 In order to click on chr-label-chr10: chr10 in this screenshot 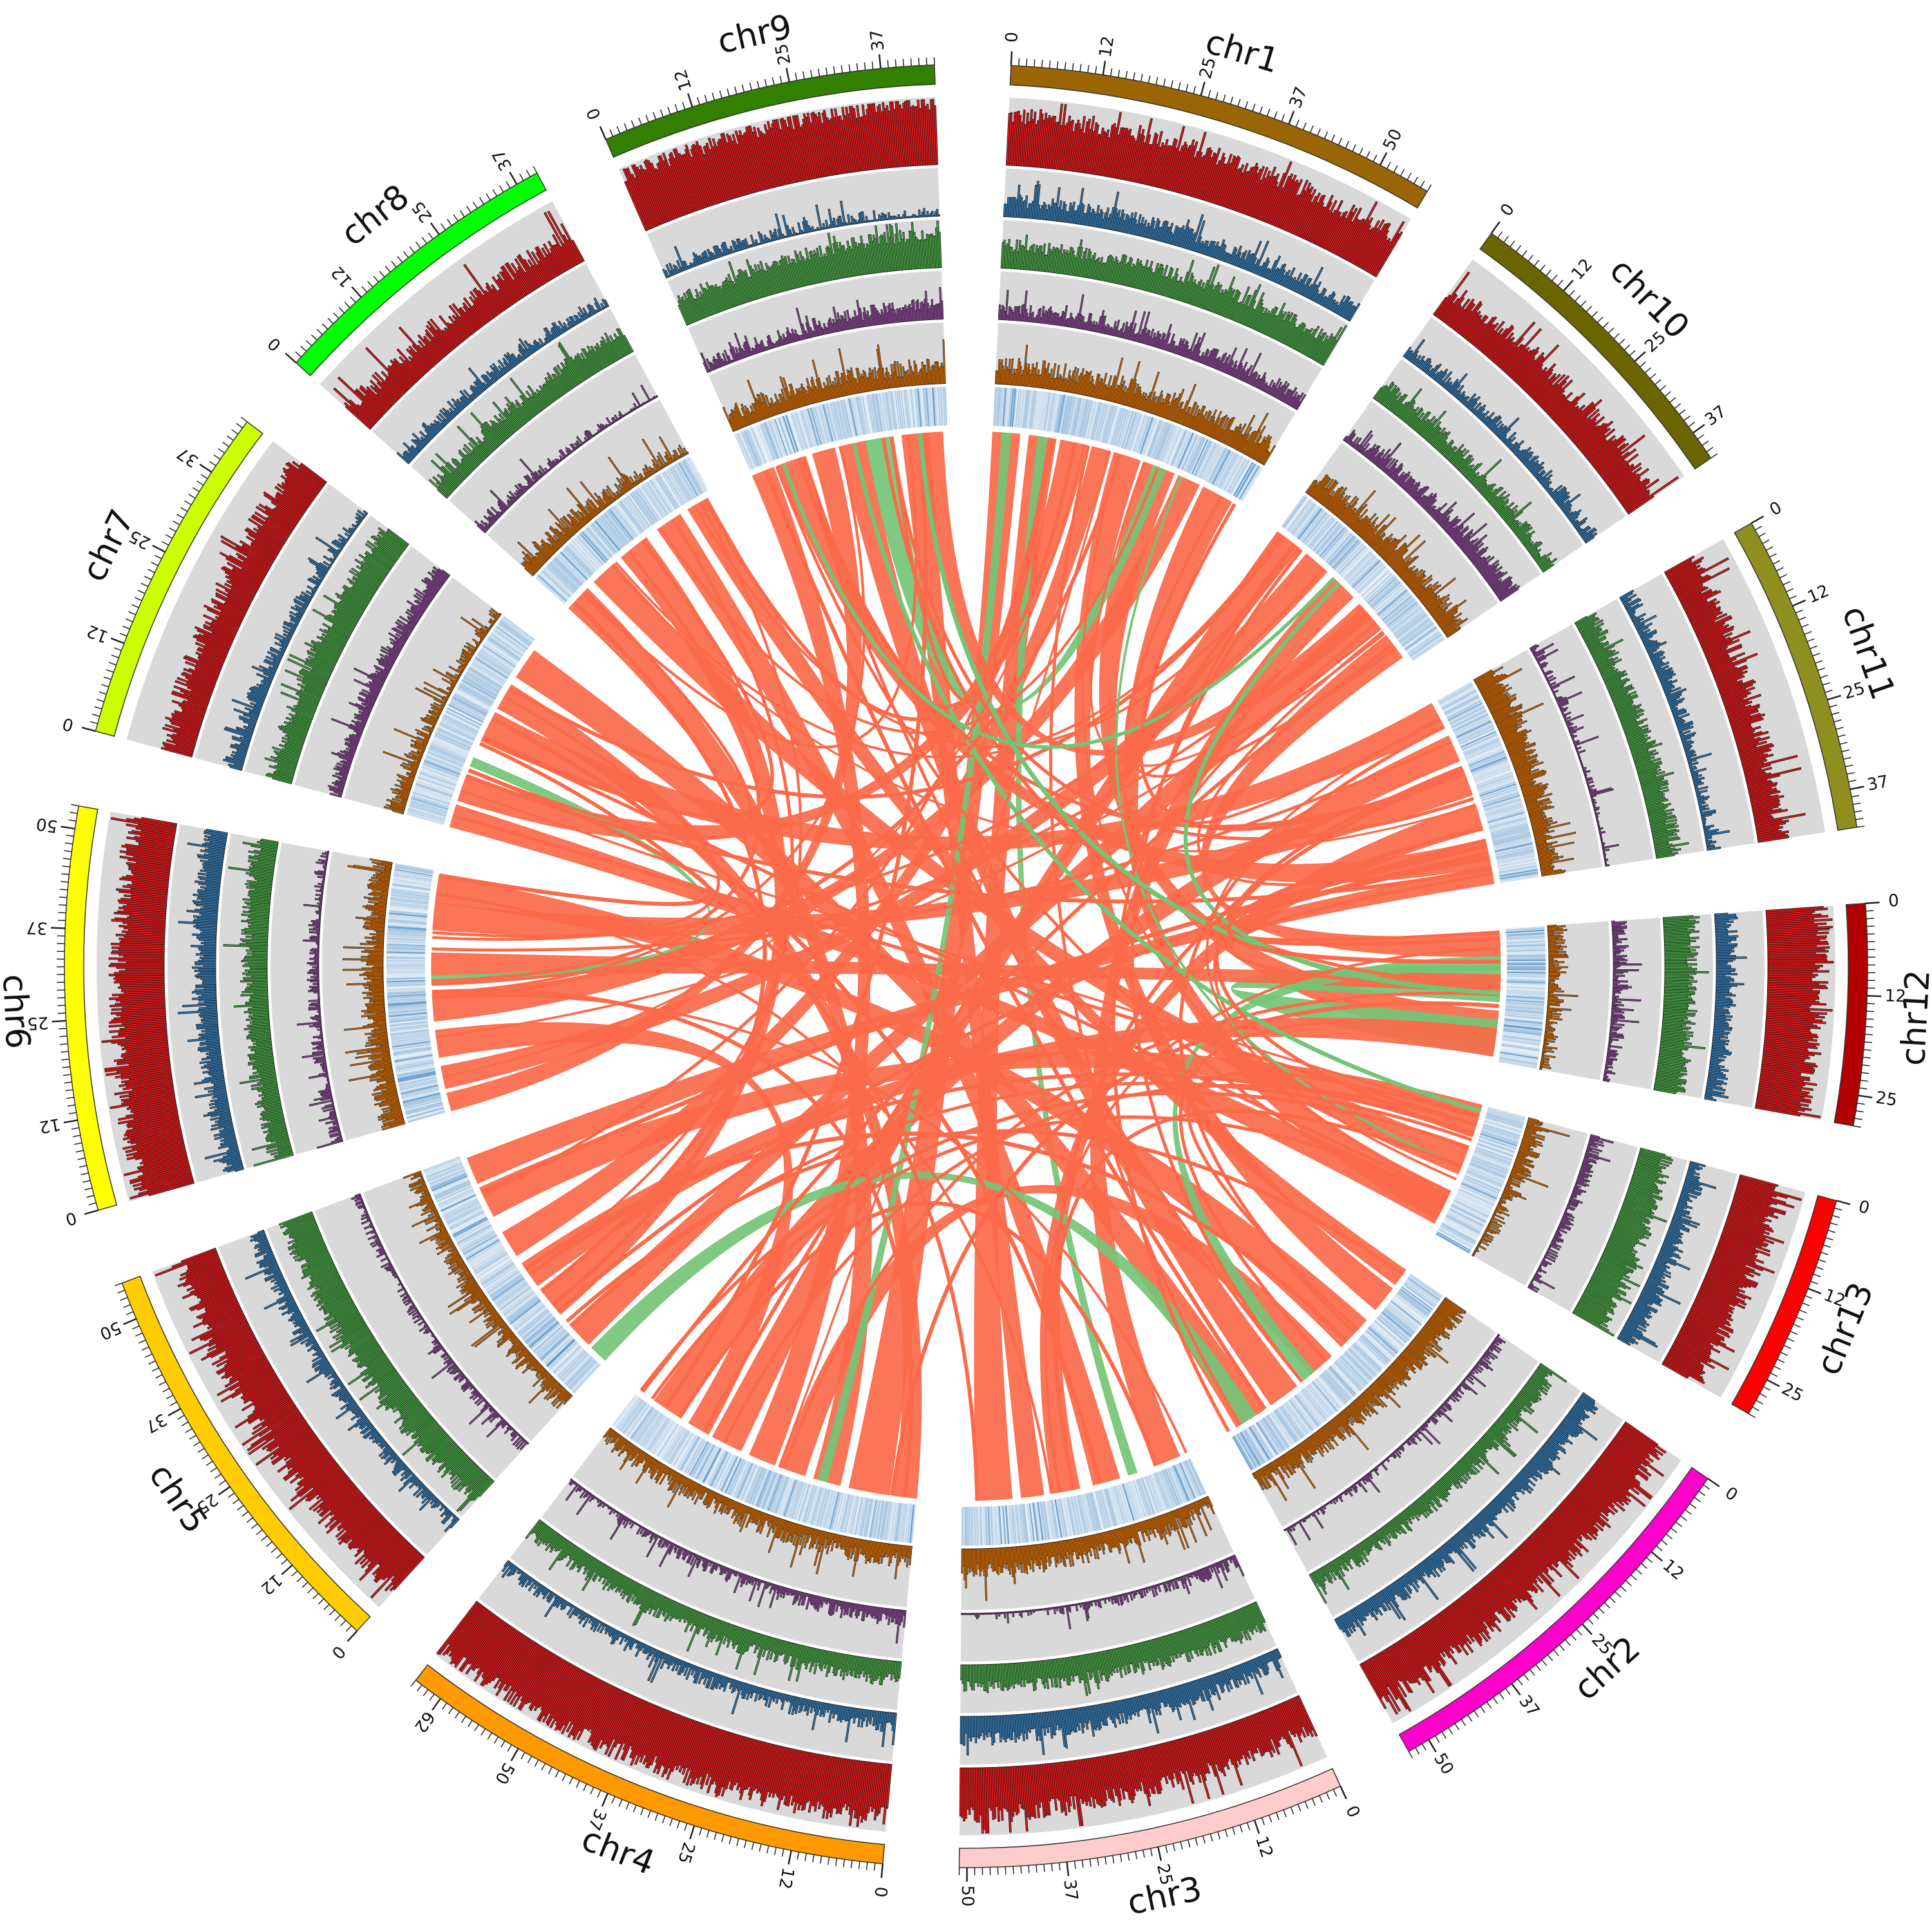, I will do `click(1649, 299)`.